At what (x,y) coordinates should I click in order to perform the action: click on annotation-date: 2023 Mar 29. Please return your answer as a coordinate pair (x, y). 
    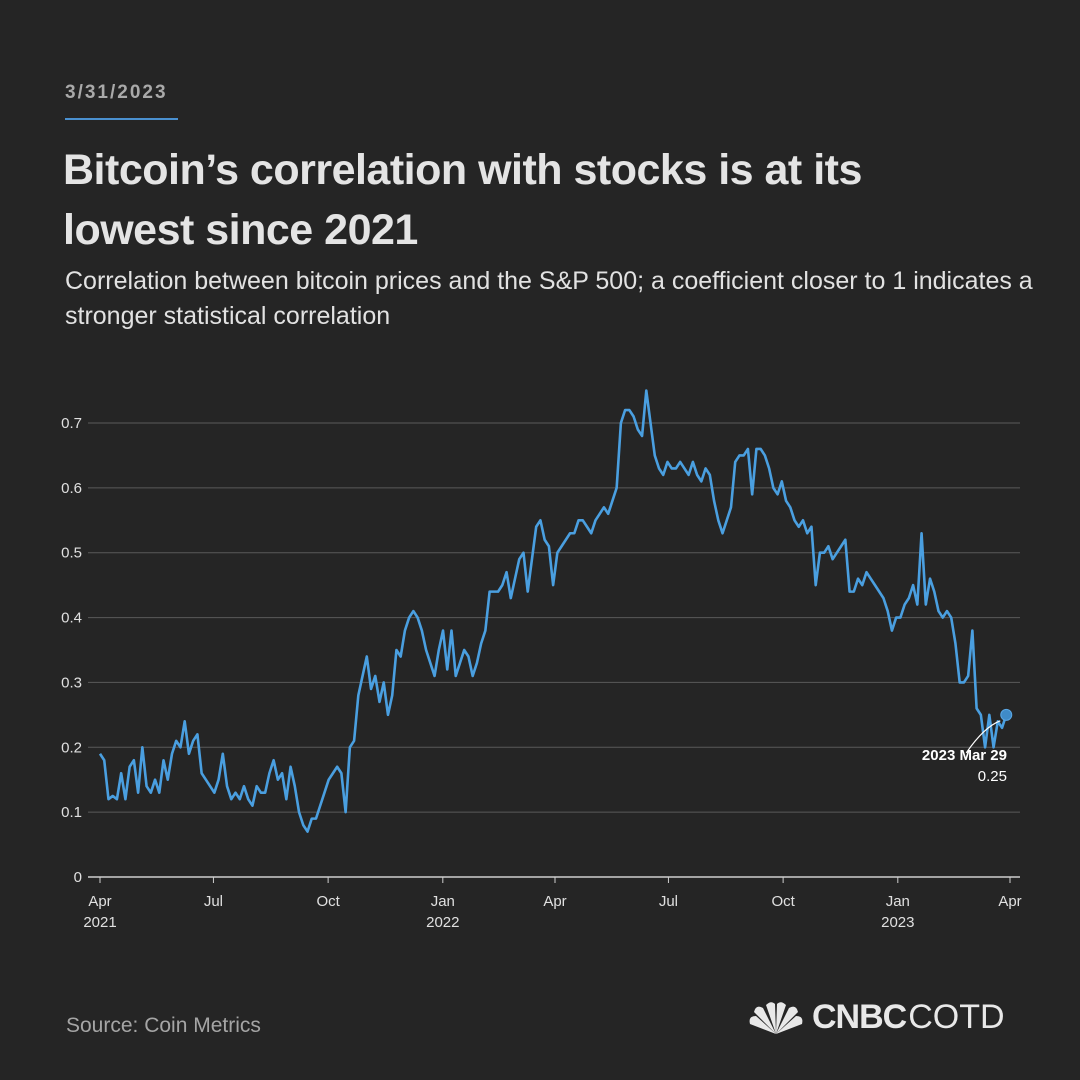
    Looking at the image, I should click on (964, 755).